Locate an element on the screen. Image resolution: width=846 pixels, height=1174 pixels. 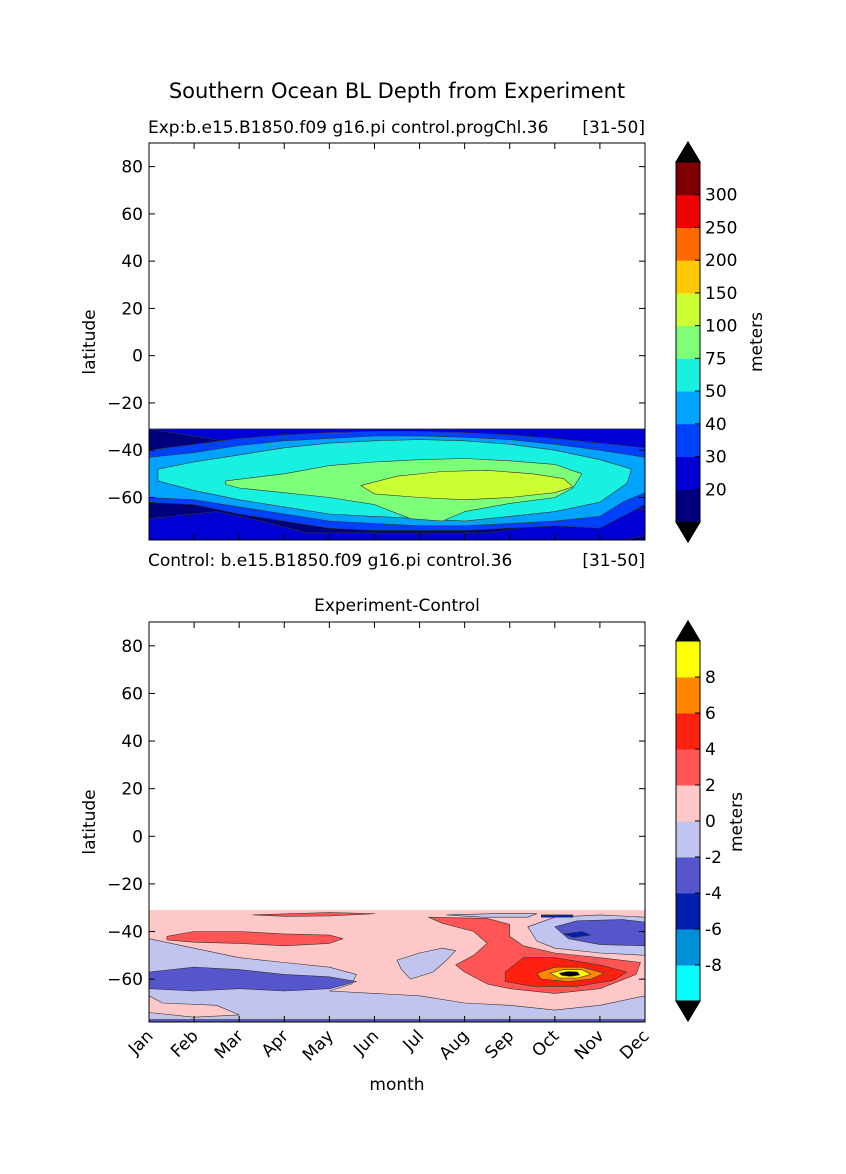
colorbar-tick-label: 6 is located at coordinates (710, 714).